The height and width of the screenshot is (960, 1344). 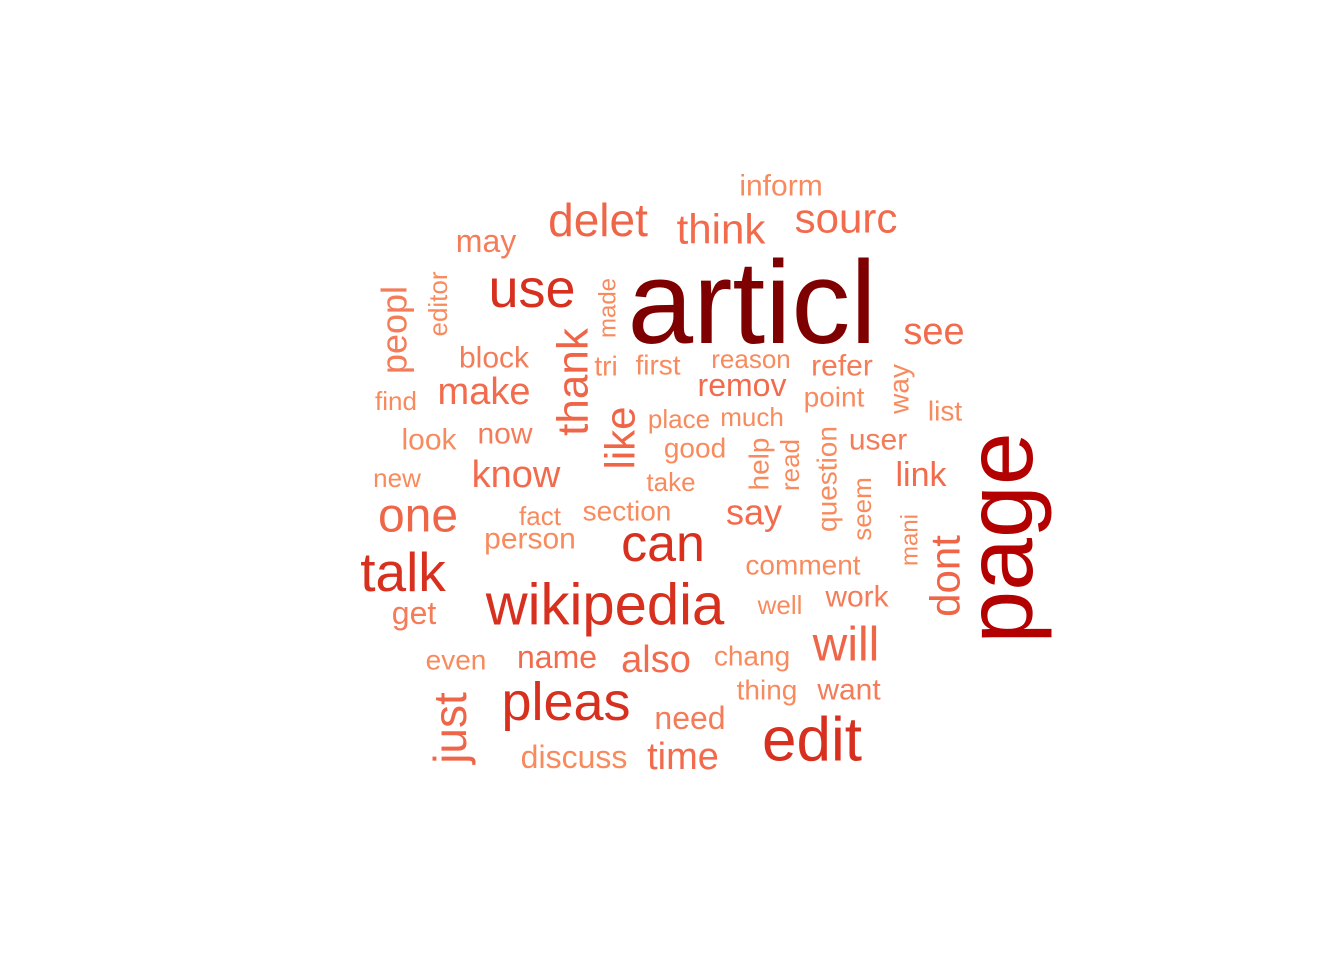 I want to click on word-may: may, so click(x=486, y=241).